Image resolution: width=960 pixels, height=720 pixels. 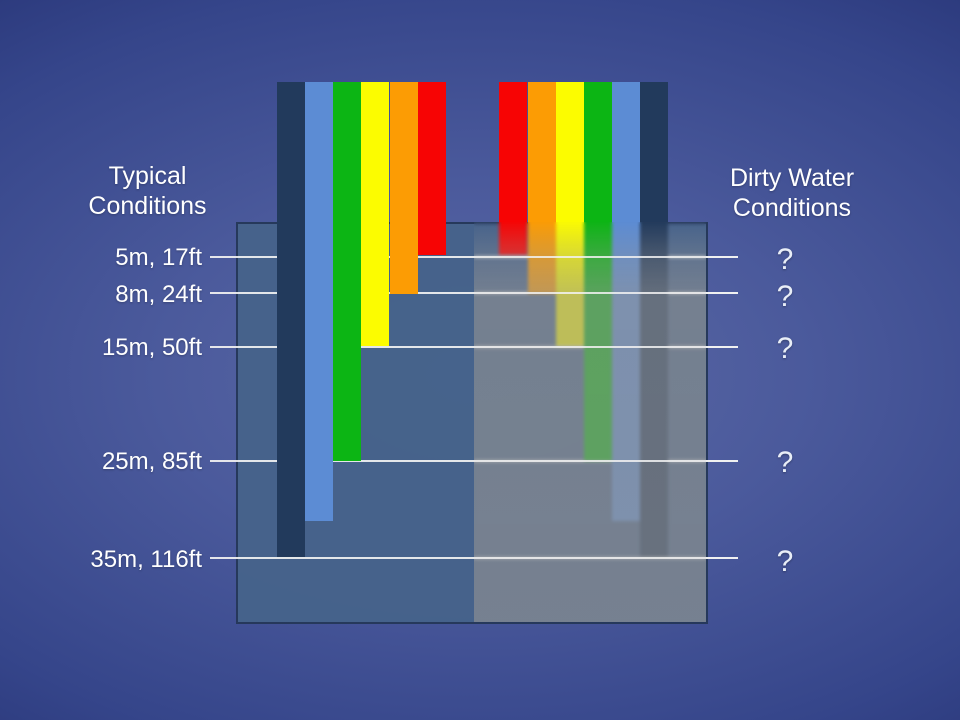 What do you see at coordinates (431, 168) in the screenshot?
I see `bar-red-typical` at bounding box center [431, 168].